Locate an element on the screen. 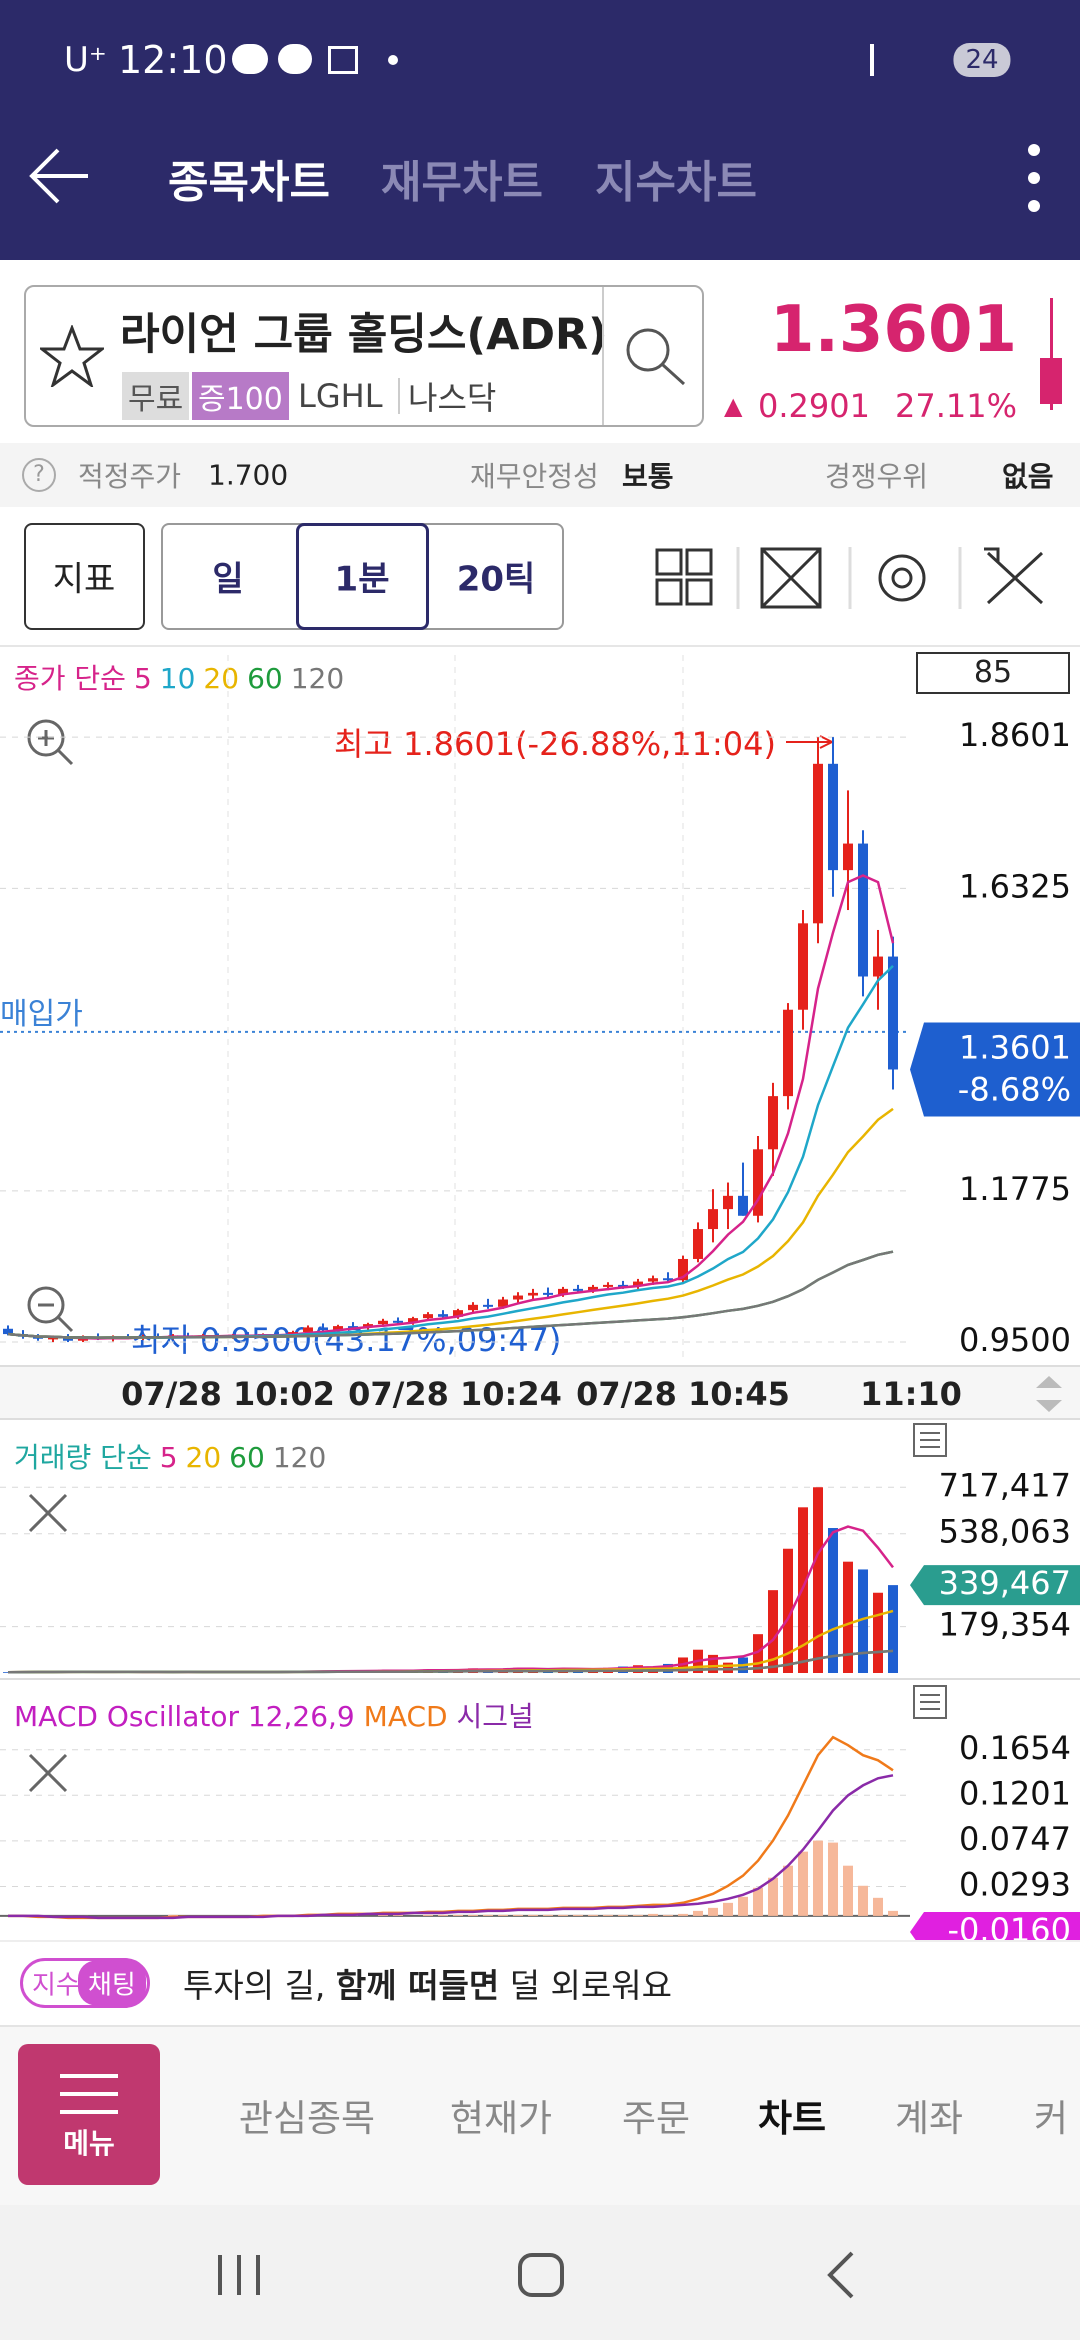 The image size is (1080, 2340). y-tick-label: 0.9500 is located at coordinates (1015, 1340).